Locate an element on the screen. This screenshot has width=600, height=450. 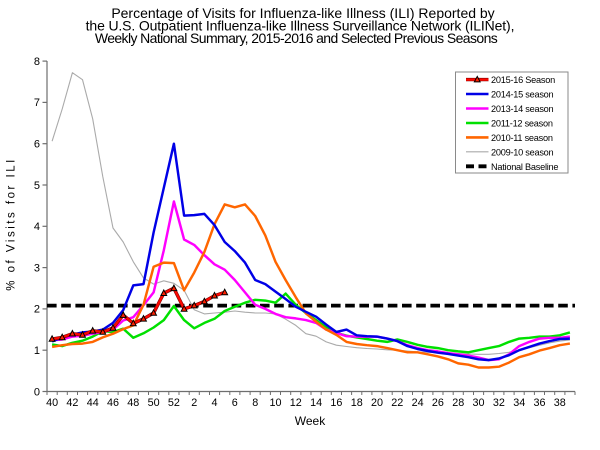
svg-text: 36 is located at coordinates (539, 403).